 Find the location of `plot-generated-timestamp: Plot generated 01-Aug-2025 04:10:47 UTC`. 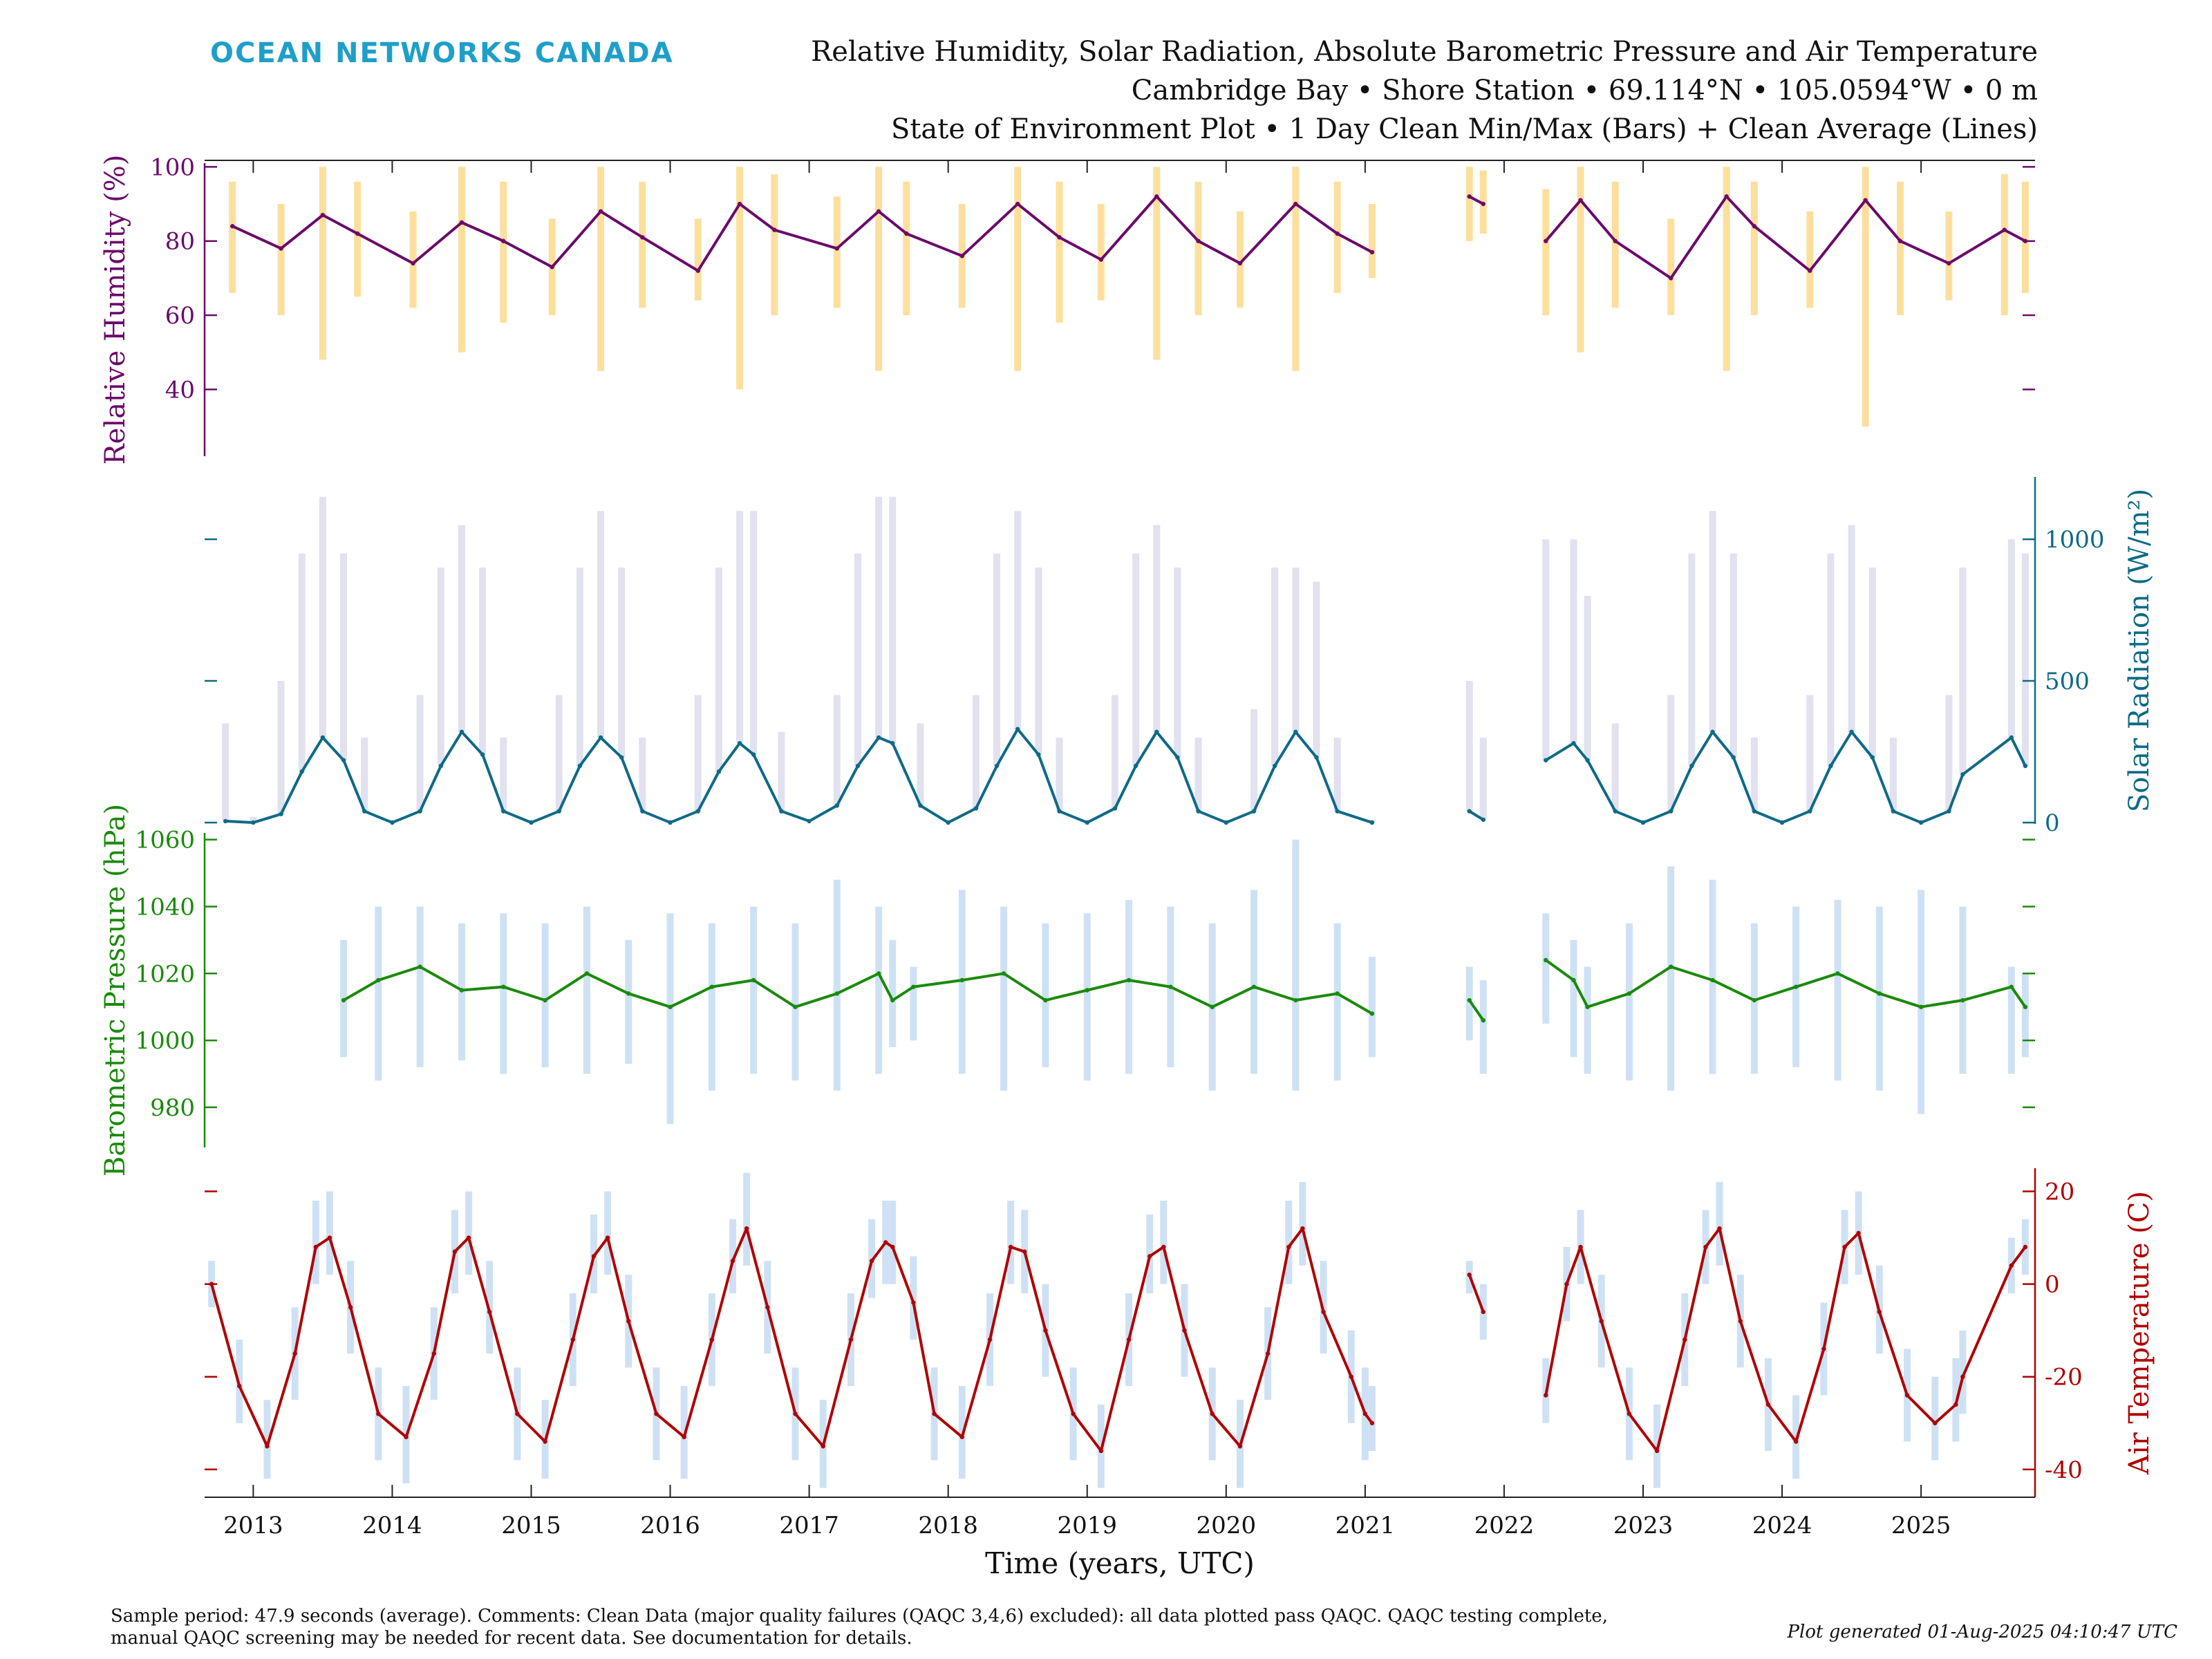

plot-generated-timestamp: Plot generated 01-Aug-2025 04:10:47 UTC is located at coordinates (1982, 1632).